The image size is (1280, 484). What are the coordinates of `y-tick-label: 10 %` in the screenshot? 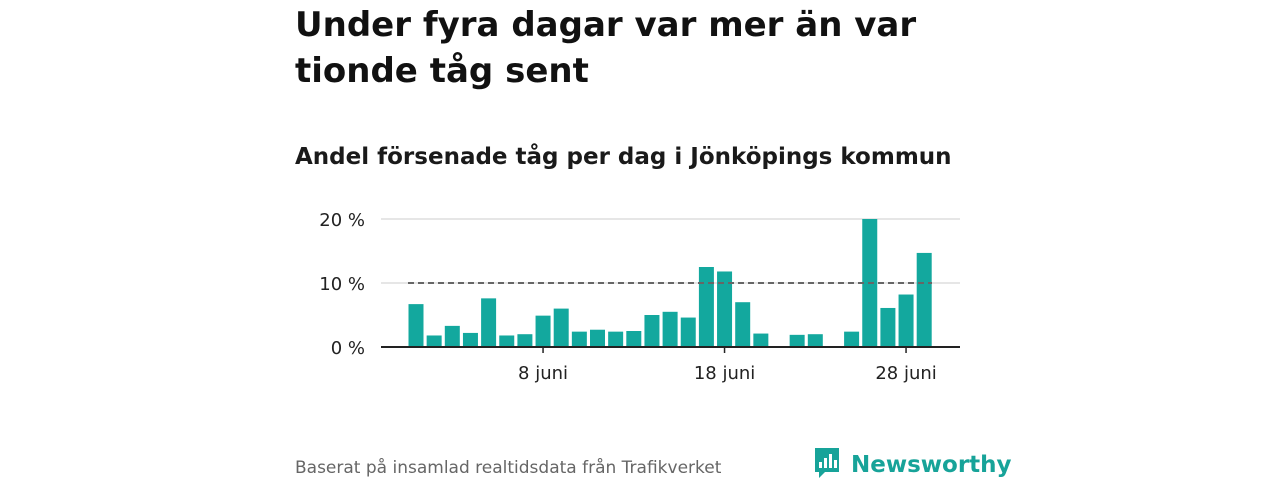 It's located at (342, 284).